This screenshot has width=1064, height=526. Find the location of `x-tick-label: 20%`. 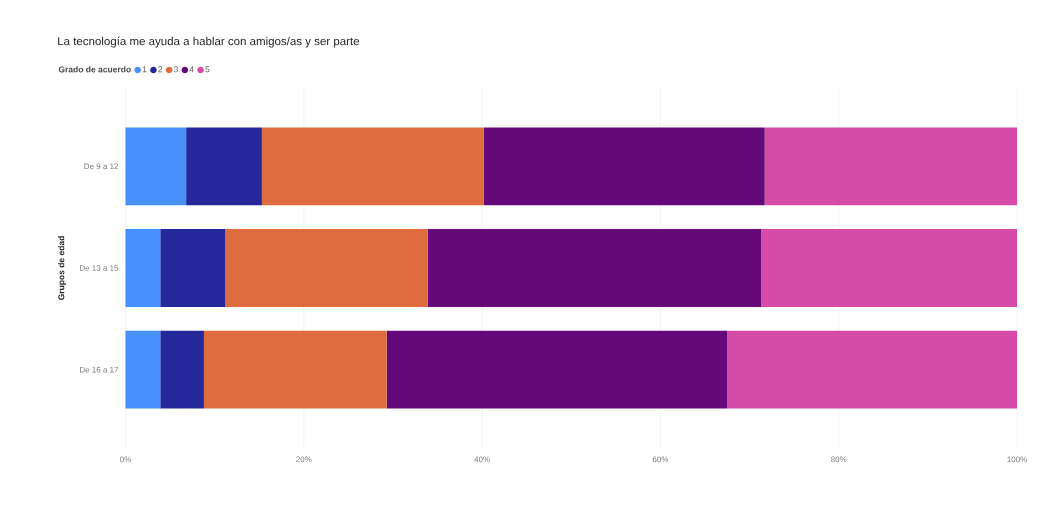

x-tick-label: 20% is located at coordinates (304, 459).